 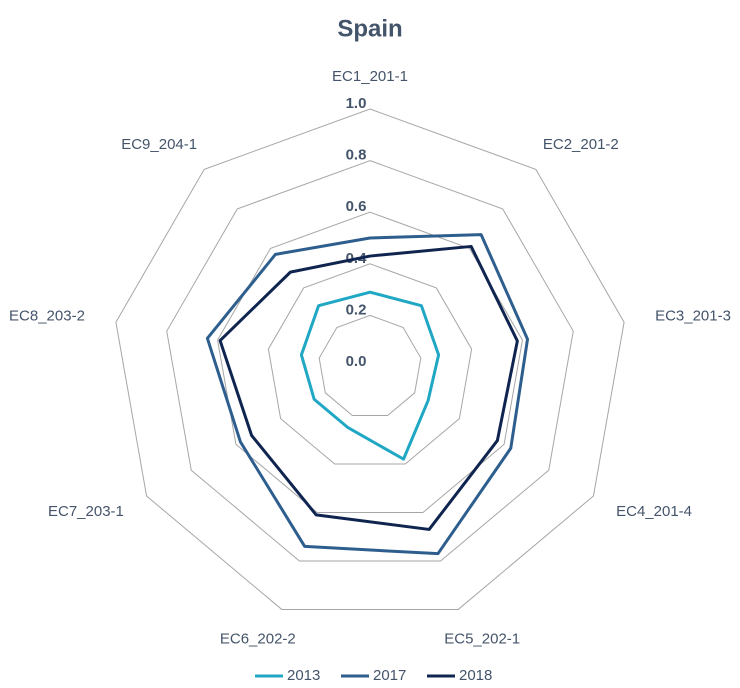 I want to click on tick-label: 1.0, so click(x=356, y=103).